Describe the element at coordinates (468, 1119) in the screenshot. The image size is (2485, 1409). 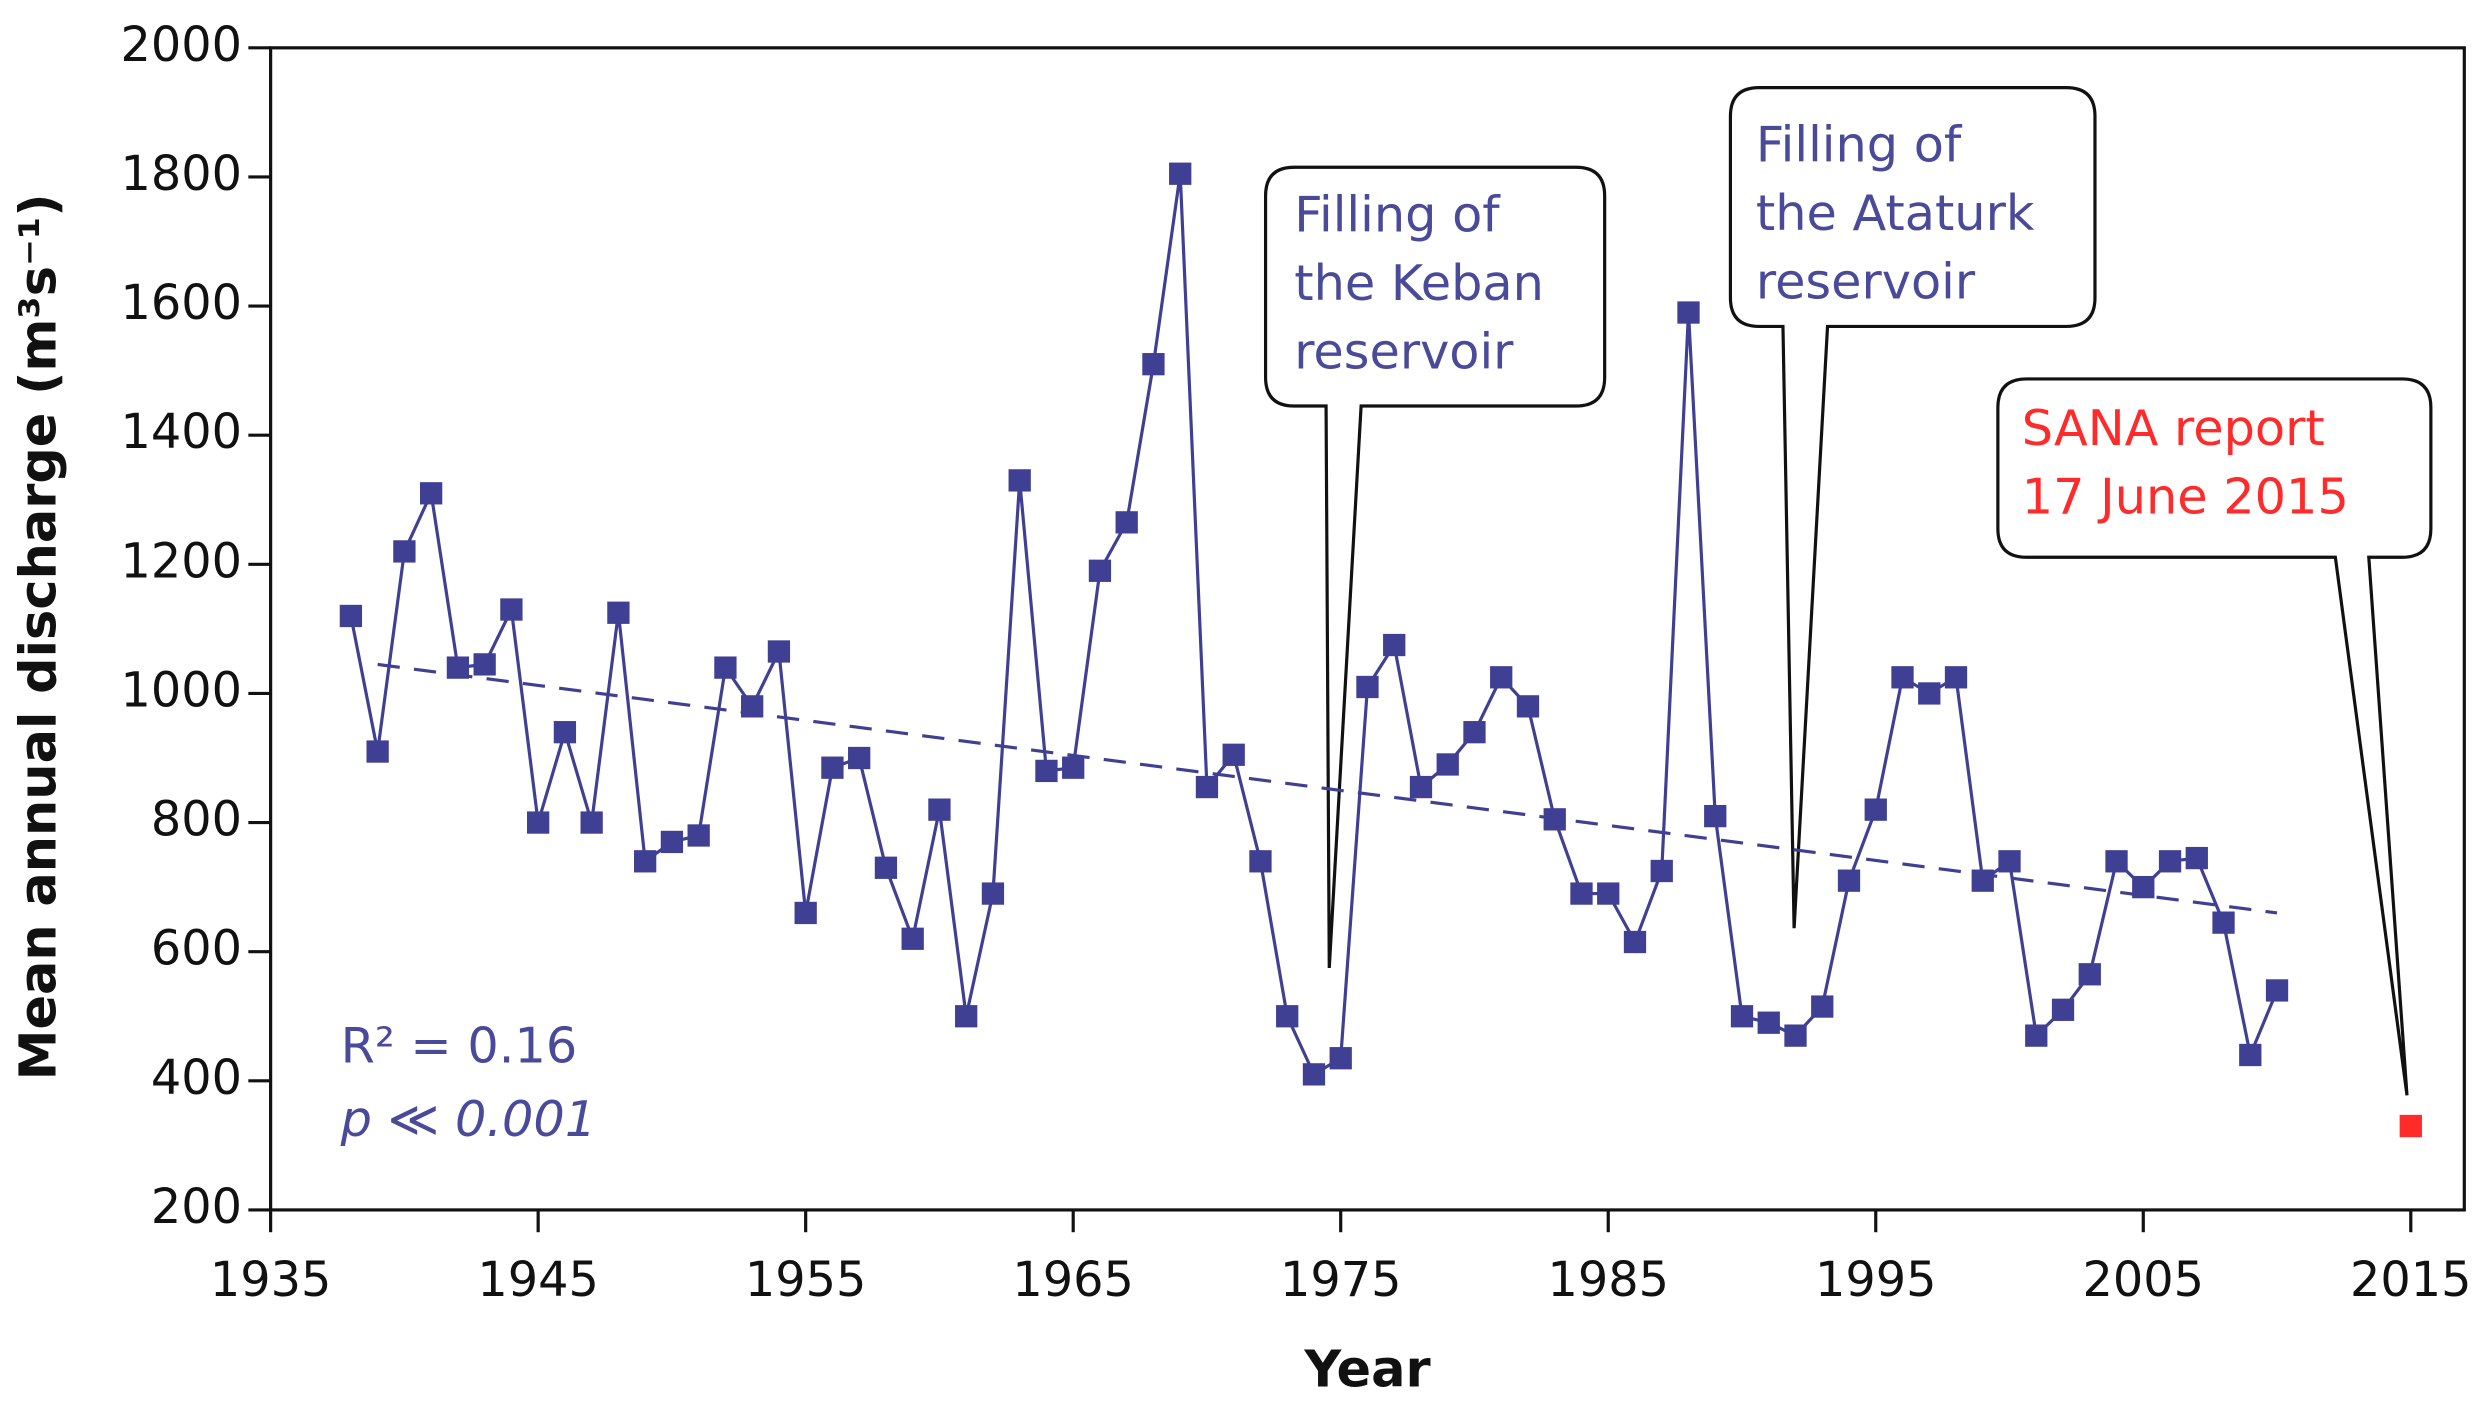
I see `stat-text: p ≪ 0.001` at that location.